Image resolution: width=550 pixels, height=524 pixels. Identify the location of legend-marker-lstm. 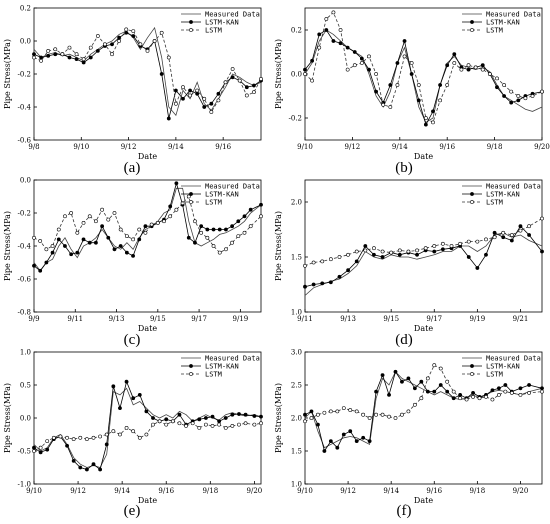
(472, 374).